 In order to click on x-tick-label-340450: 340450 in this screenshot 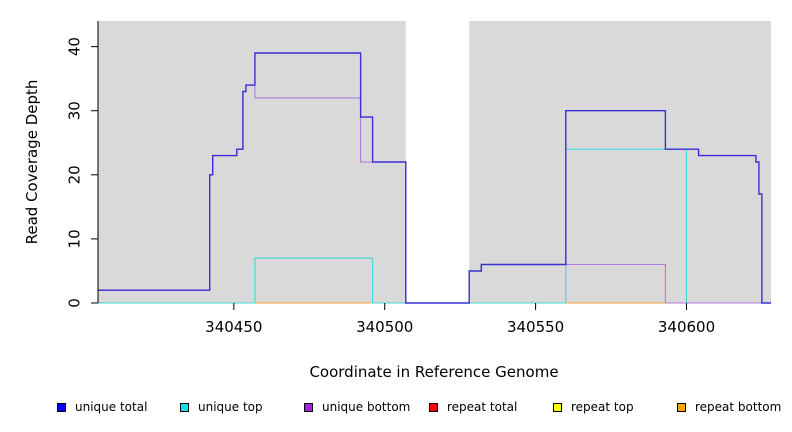, I will do `click(233, 327)`.